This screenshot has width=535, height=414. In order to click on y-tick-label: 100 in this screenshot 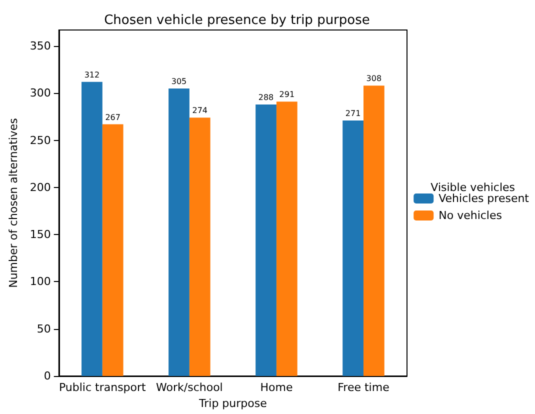, I will do `click(40, 281)`.